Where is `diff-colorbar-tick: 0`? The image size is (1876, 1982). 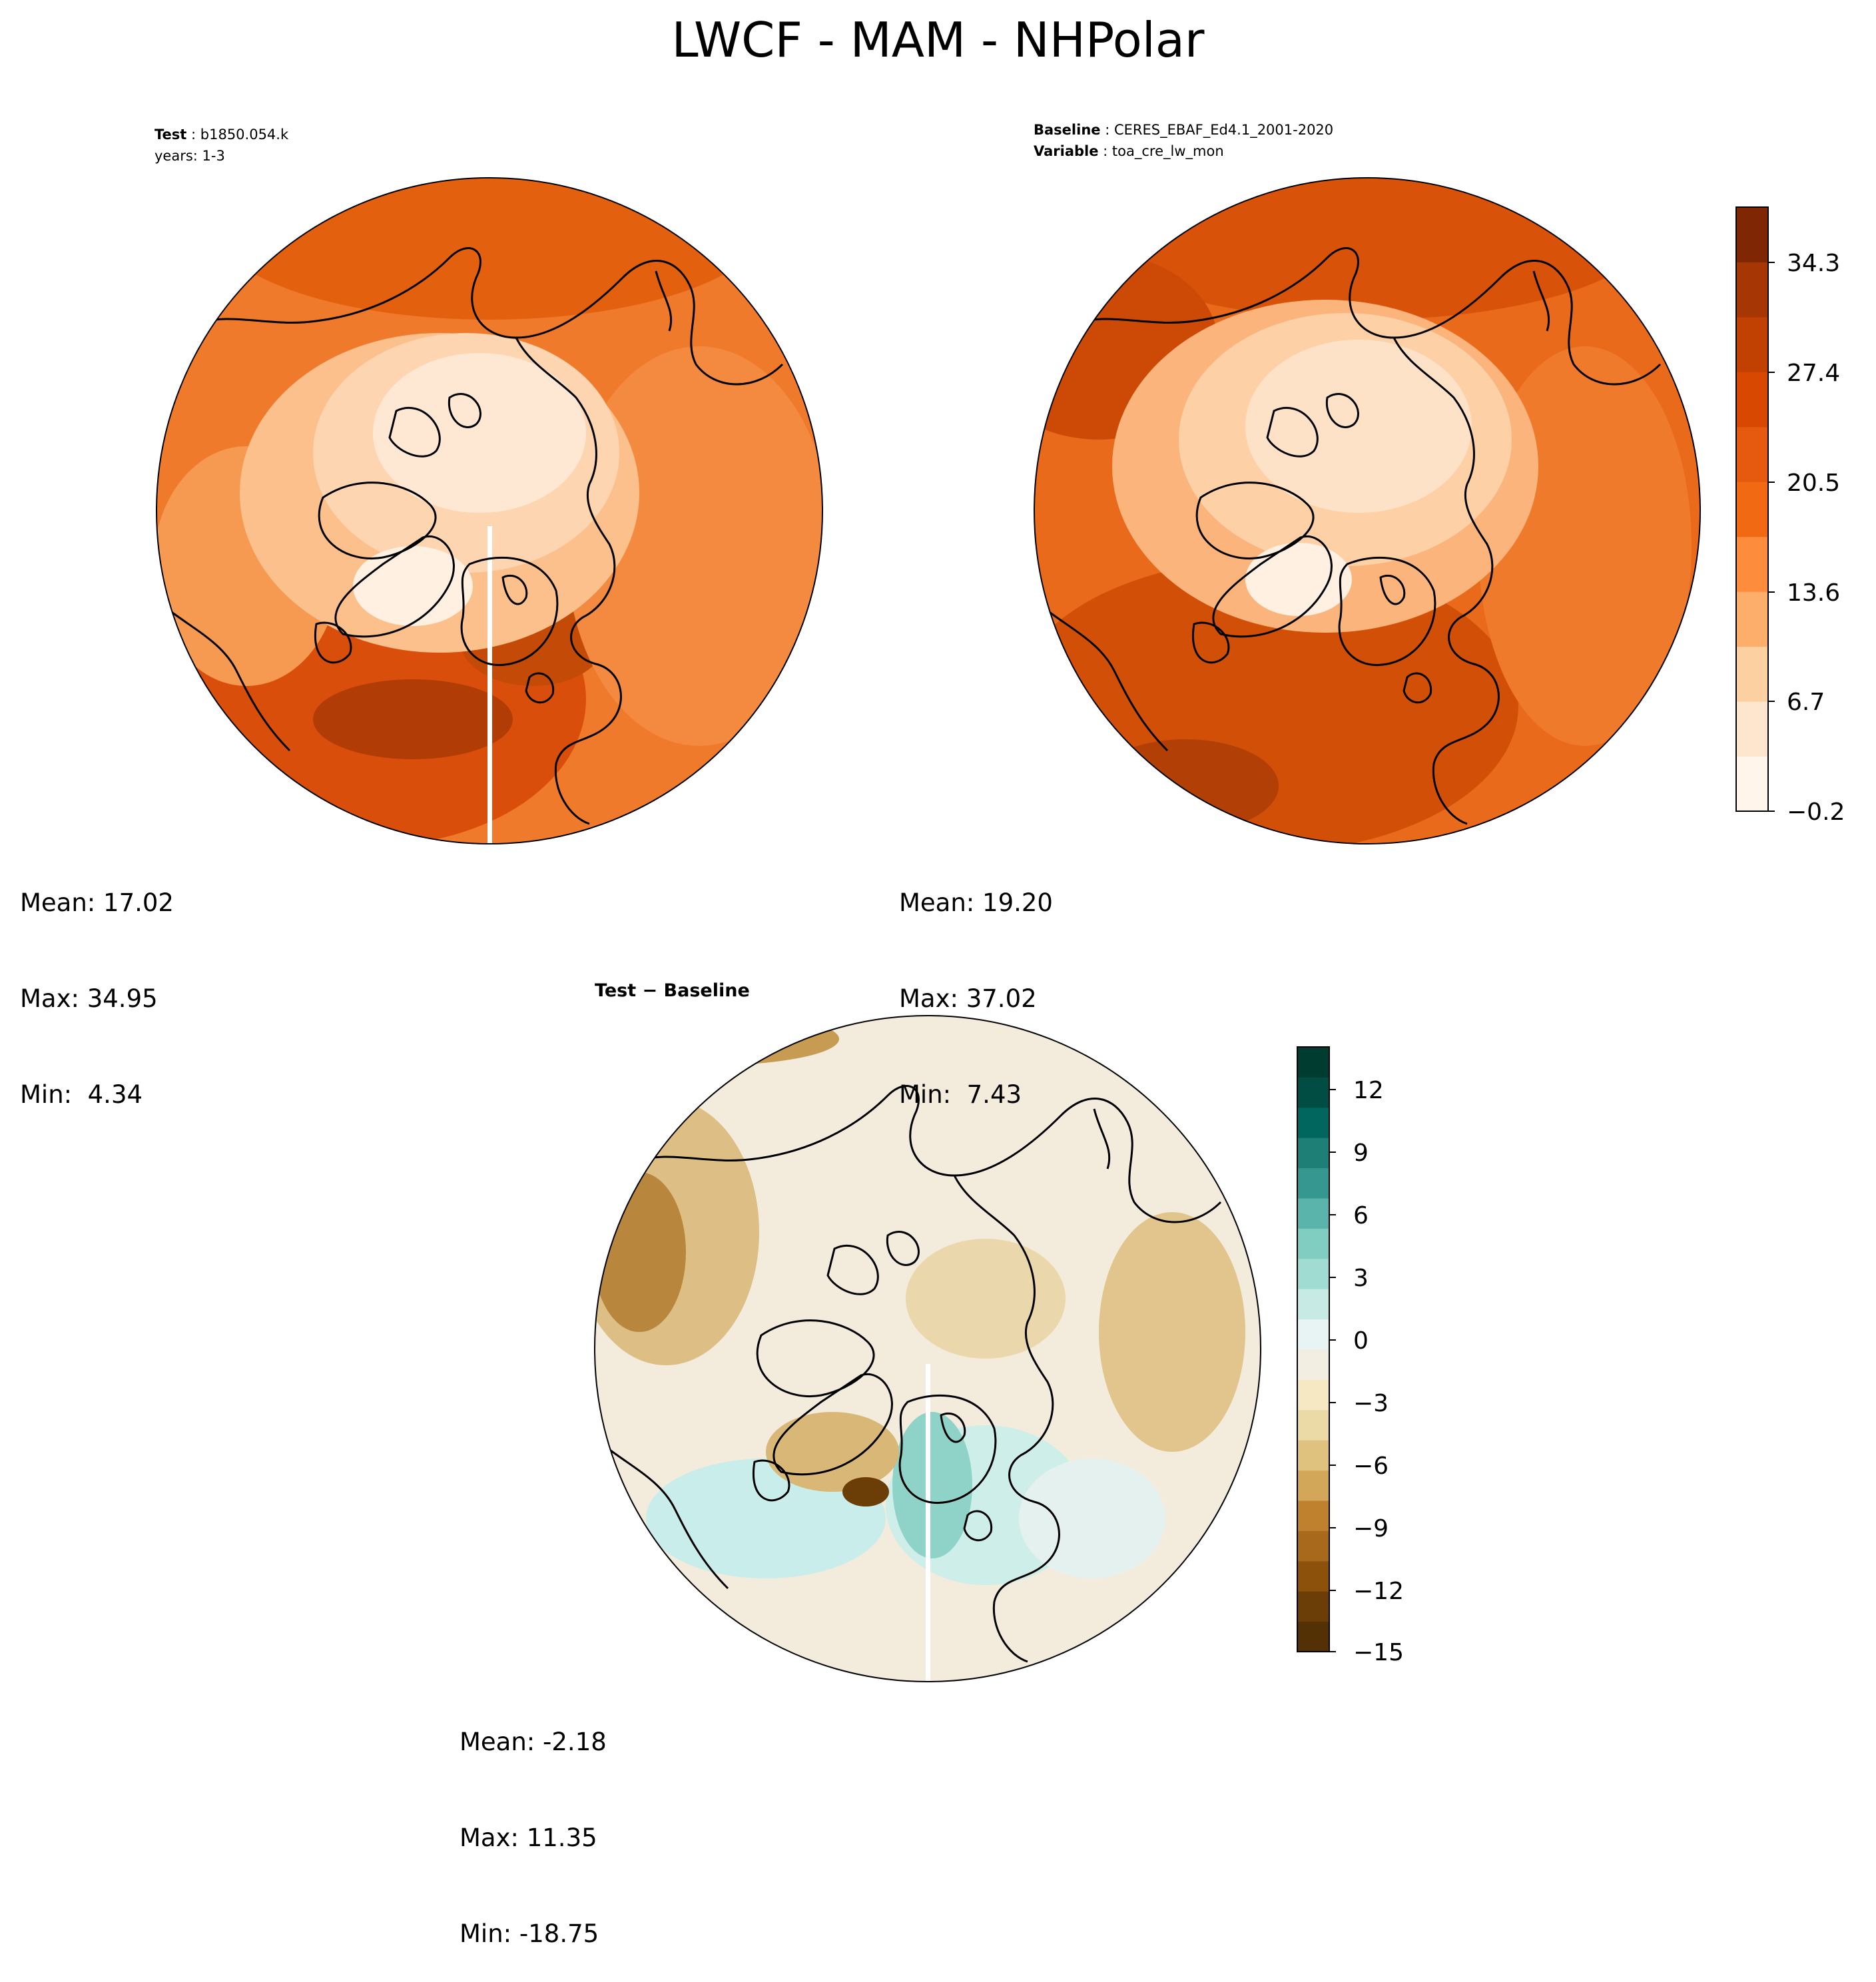 diff-colorbar-tick: 0 is located at coordinates (1361, 1341).